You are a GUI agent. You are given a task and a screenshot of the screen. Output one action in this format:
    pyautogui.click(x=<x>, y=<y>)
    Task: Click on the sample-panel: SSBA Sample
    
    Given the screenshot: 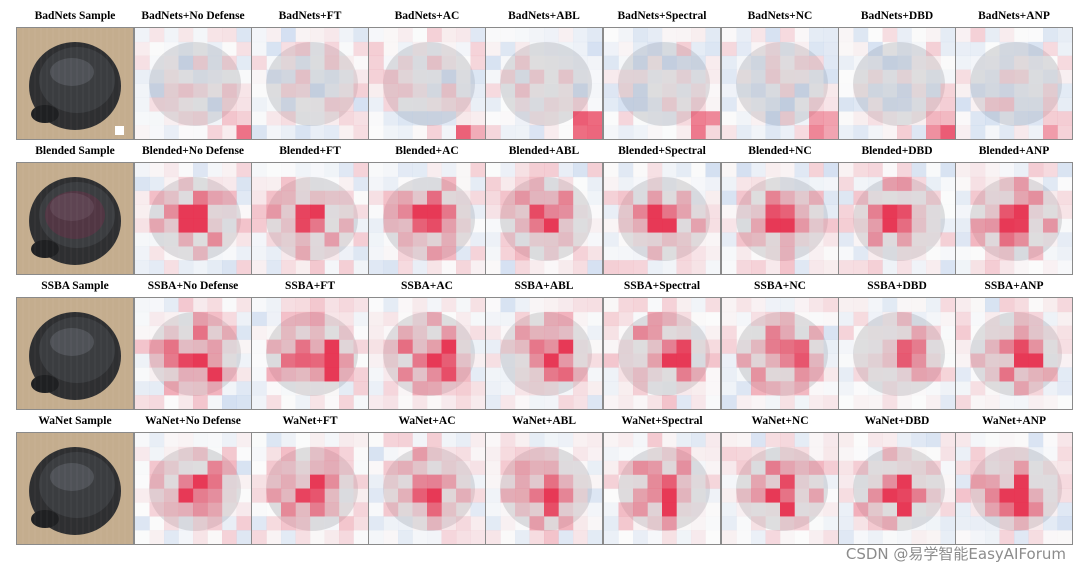 What is the action you would take?
    pyautogui.click(x=75, y=344)
    